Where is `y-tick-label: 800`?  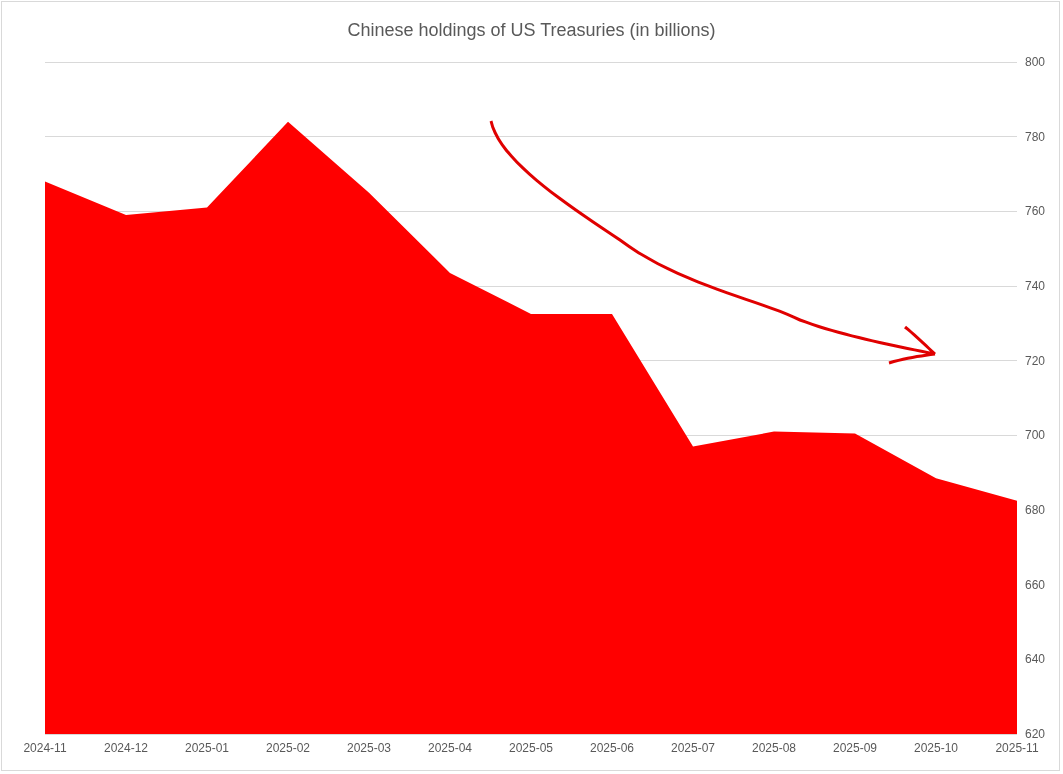
y-tick-label: 800 is located at coordinates (1035, 62).